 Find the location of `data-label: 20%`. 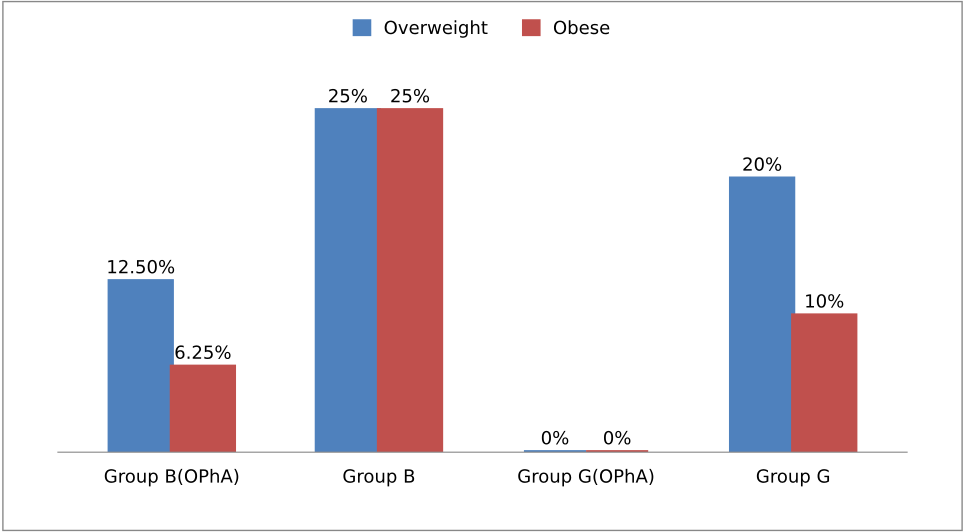

data-label: 20% is located at coordinates (762, 164).